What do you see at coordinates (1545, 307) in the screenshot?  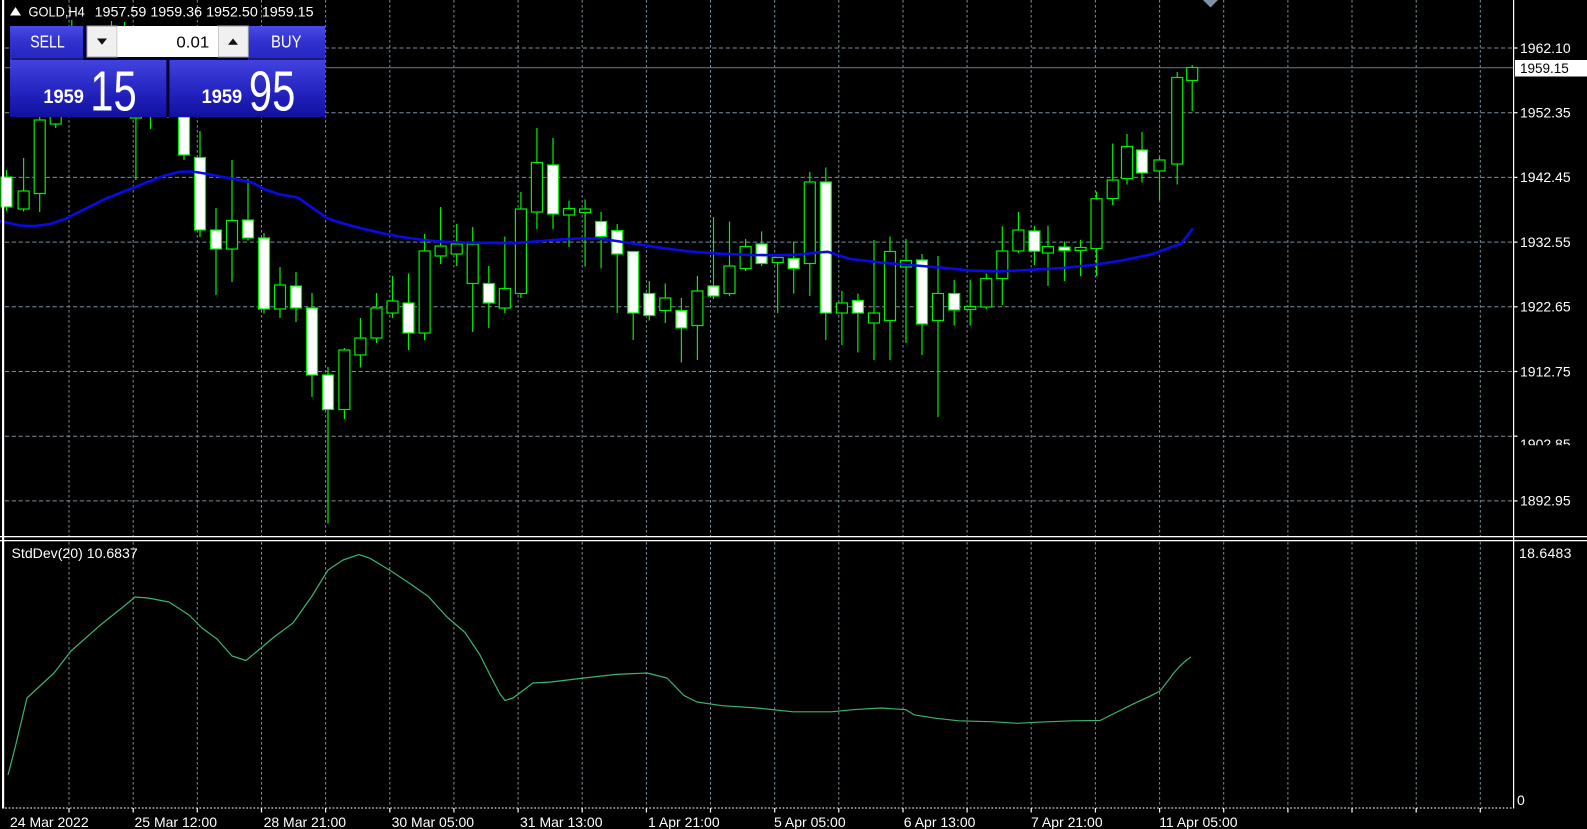 I see `svg-text: 1922.65` at bounding box center [1545, 307].